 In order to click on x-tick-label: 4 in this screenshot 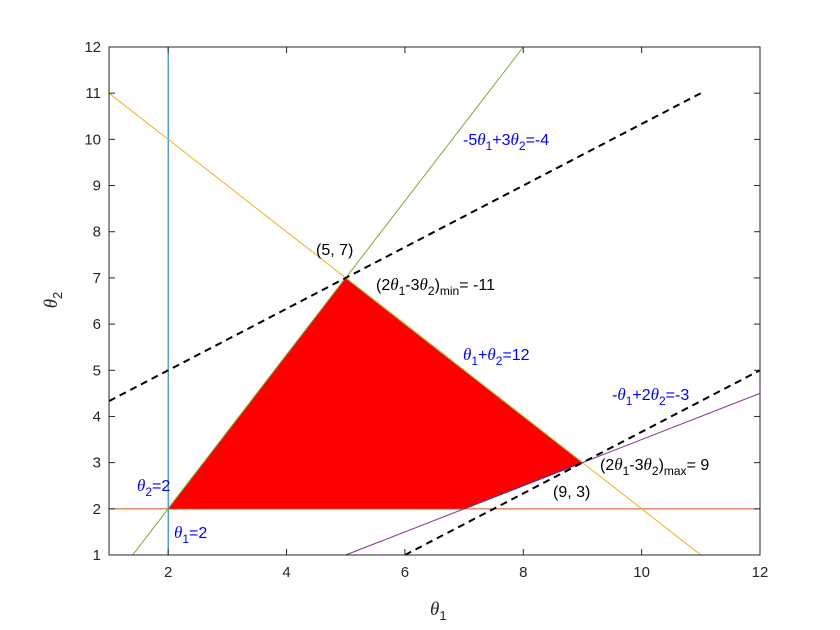, I will do `click(286, 572)`.